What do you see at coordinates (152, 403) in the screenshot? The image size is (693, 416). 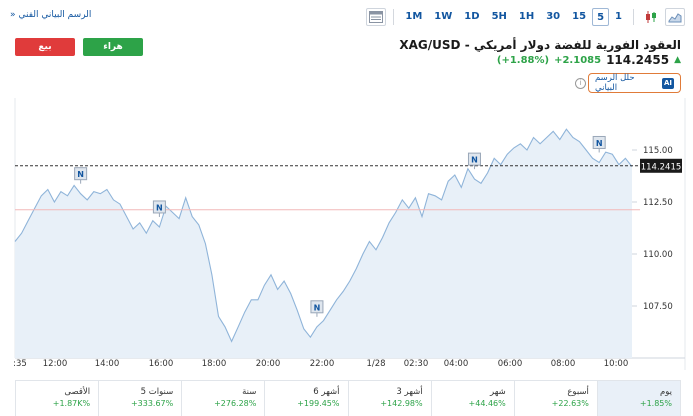 I see `performance-value: +333.67%` at bounding box center [152, 403].